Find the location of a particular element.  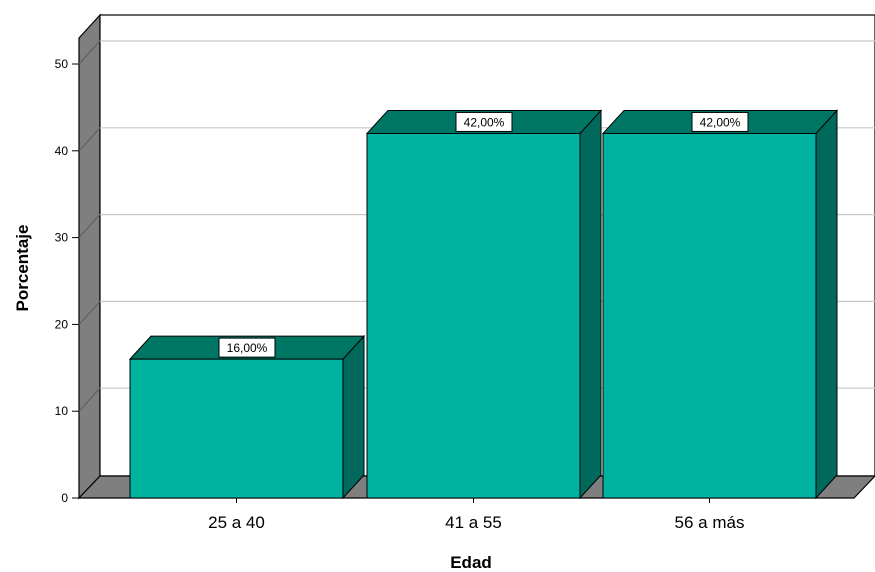

bar is located at coordinates (247, 417).